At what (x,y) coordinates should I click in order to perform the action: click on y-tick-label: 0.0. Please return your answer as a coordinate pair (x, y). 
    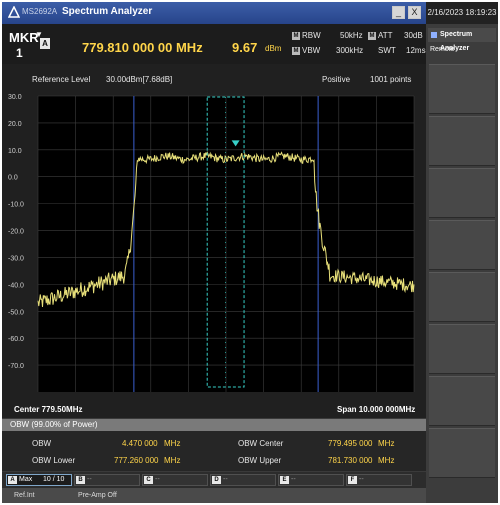
    Looking at the image, I should click on (13, 178).